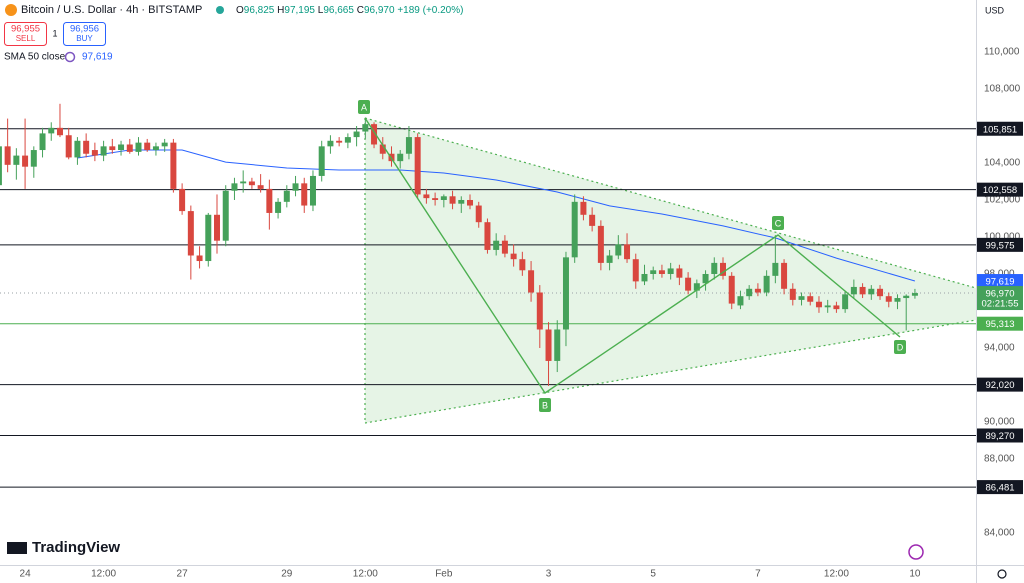 Image resolution: width=1024 pixels, height=583 pixels. Describe the element at coordinates (1002, 89) in the screenshot. I see `y-tick-label: 108,000` at that location.